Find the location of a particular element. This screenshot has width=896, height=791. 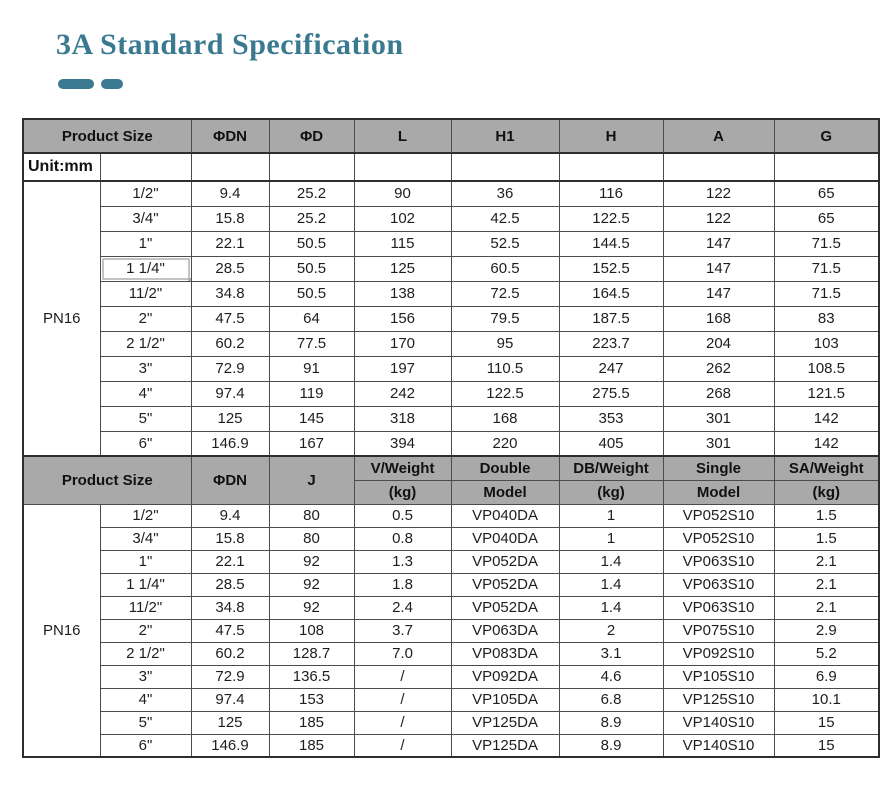

value-cell: 142 is located at coordinates (826, 418).